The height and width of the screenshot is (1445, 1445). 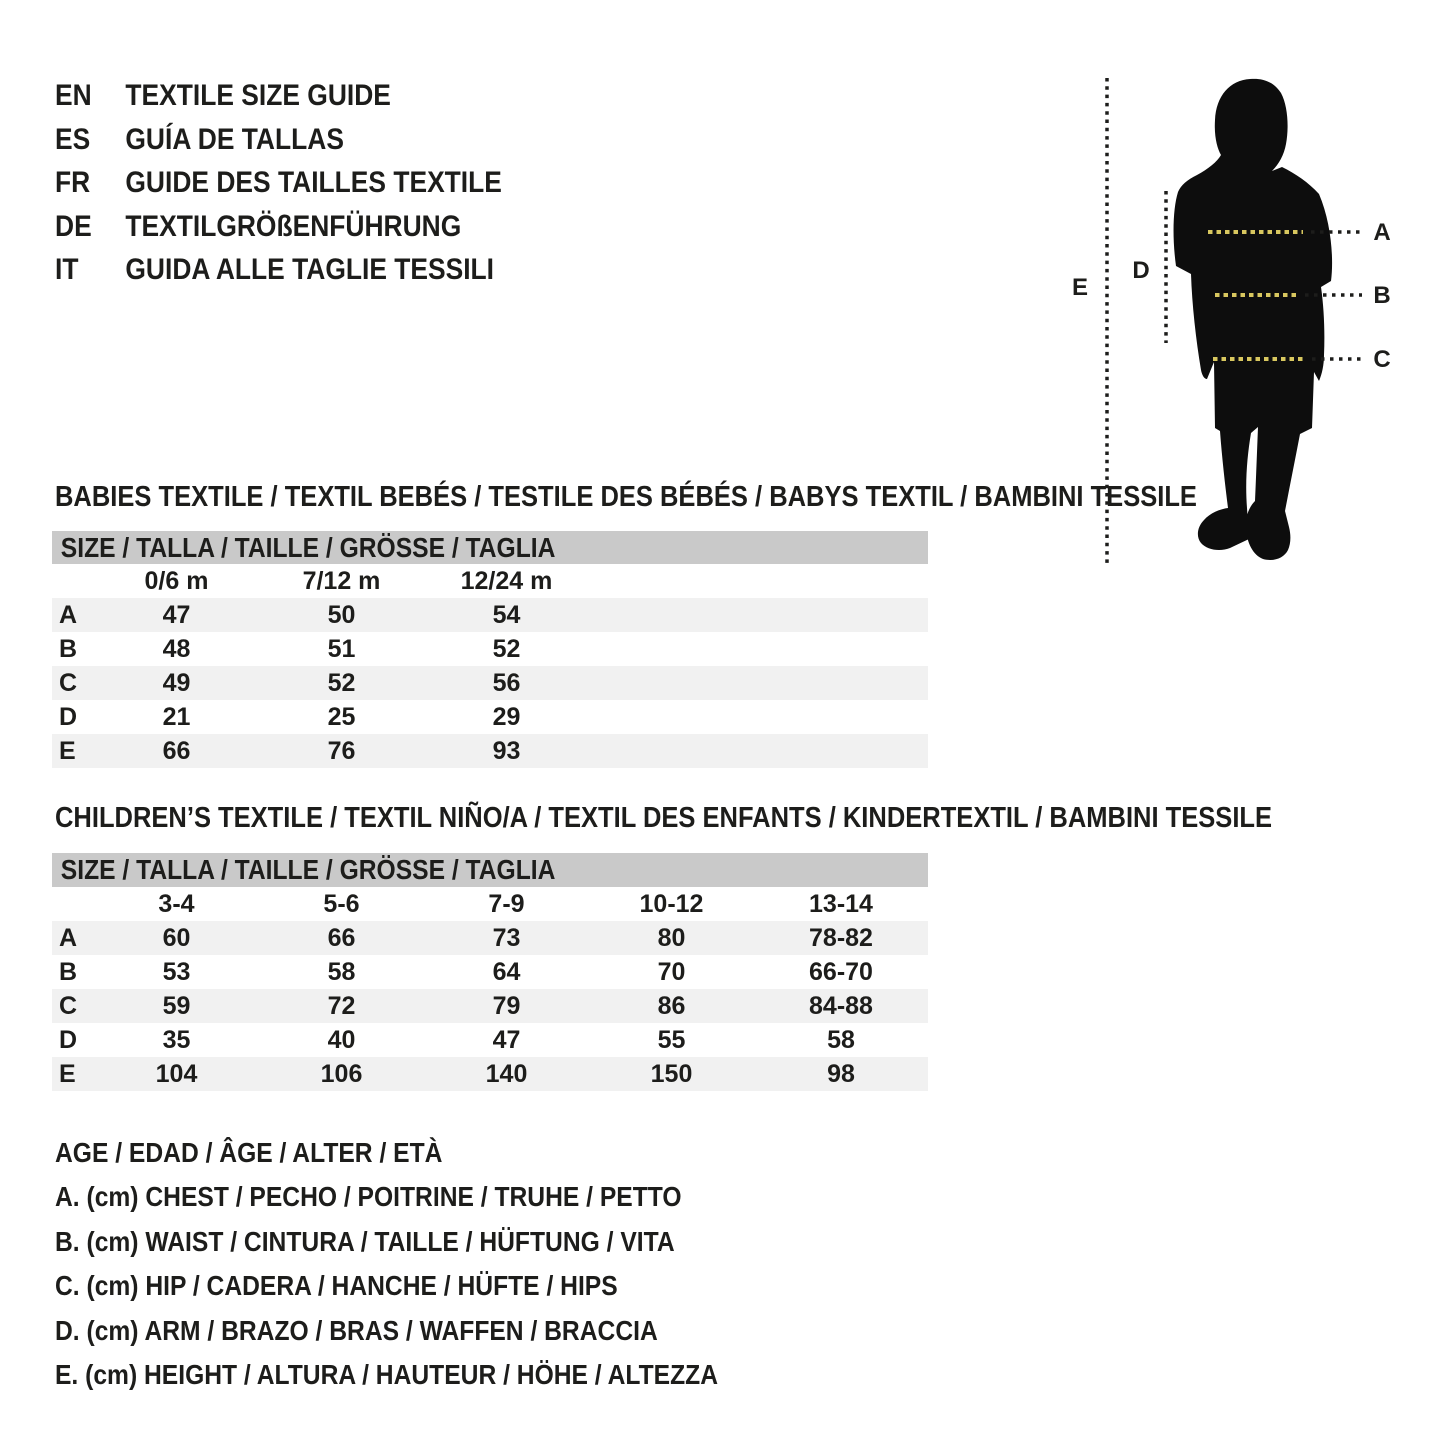 I want to click on lang-row-es: ES GUÍA DE TALLAS, so click(x=309, y=140).